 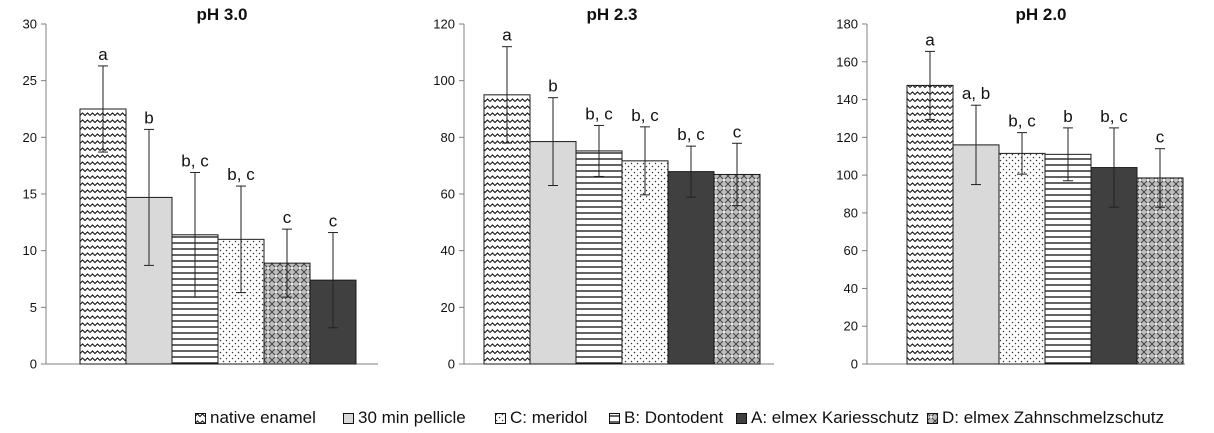 What do you see at coordinates (932, 418) in the screenshot?
I see `legend-swatch-elmex-zahnschmelzschutz` at bounding box center [932, 418].